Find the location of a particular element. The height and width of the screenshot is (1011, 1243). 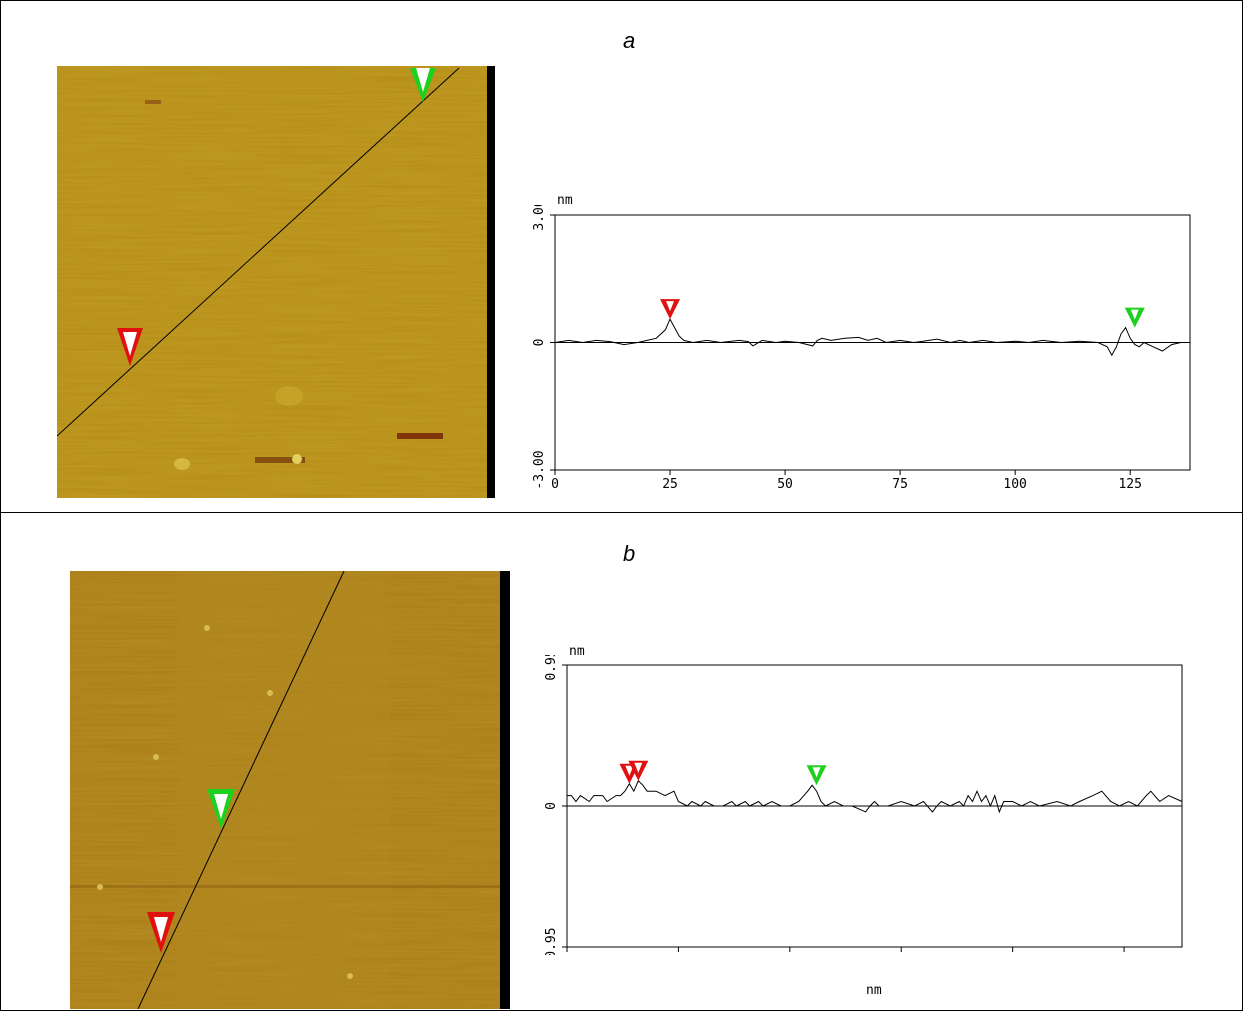

panel-a-label: a is located at coordinates (629, 41).